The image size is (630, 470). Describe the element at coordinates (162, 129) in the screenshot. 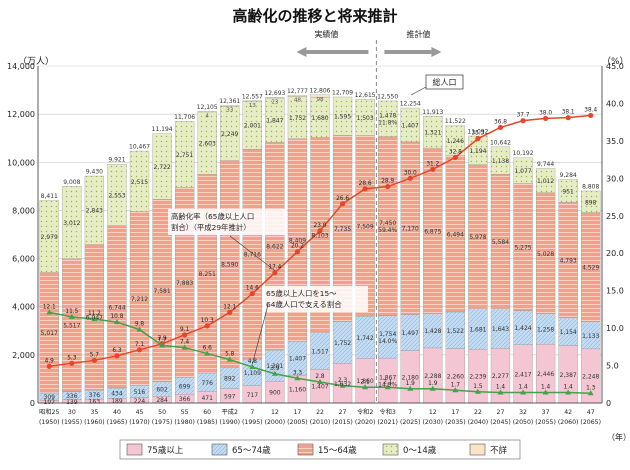

I see `total-value-label: 11,194` at that location.